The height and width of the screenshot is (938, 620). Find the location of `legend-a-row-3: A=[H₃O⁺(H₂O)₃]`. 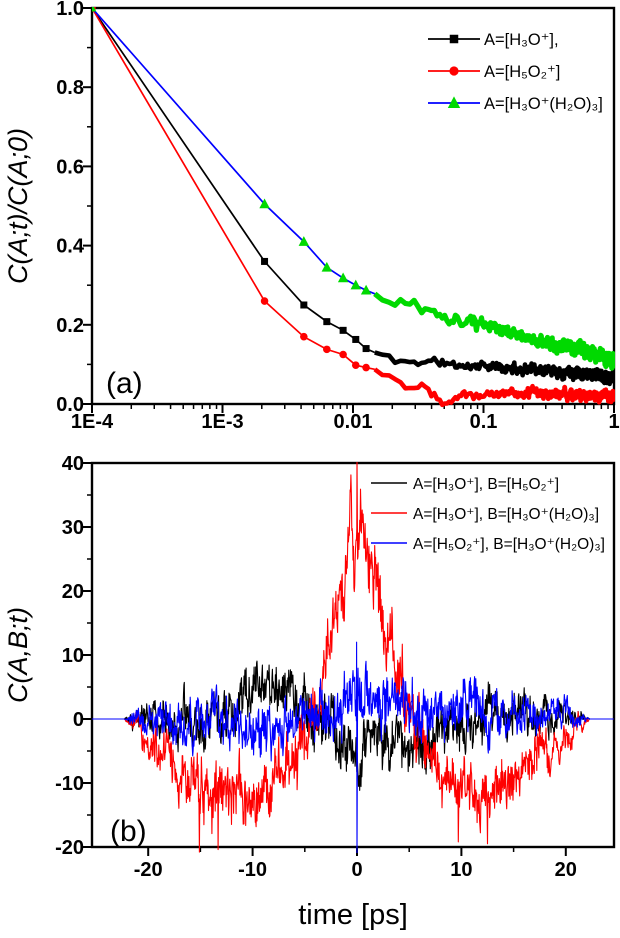

legend-a-row-3: A=[H₃O⁺(H₂O)₃] is located at coordinates (515, 104).